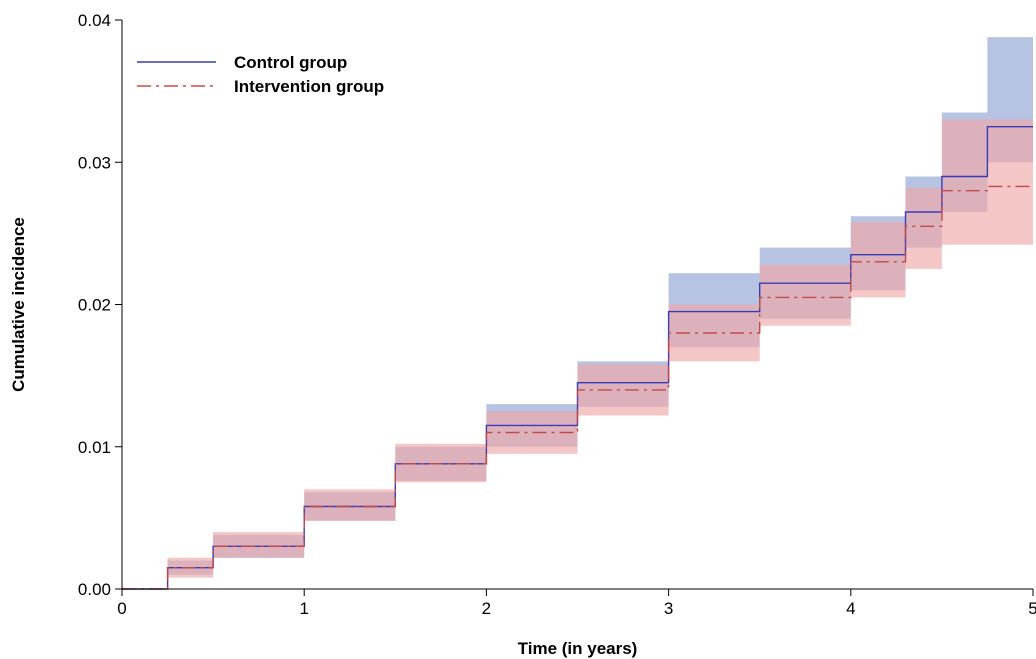  Describe the element at coordinates (290, 62) in the screenshot. I see `control-group-legend-label: Control group` at that location.